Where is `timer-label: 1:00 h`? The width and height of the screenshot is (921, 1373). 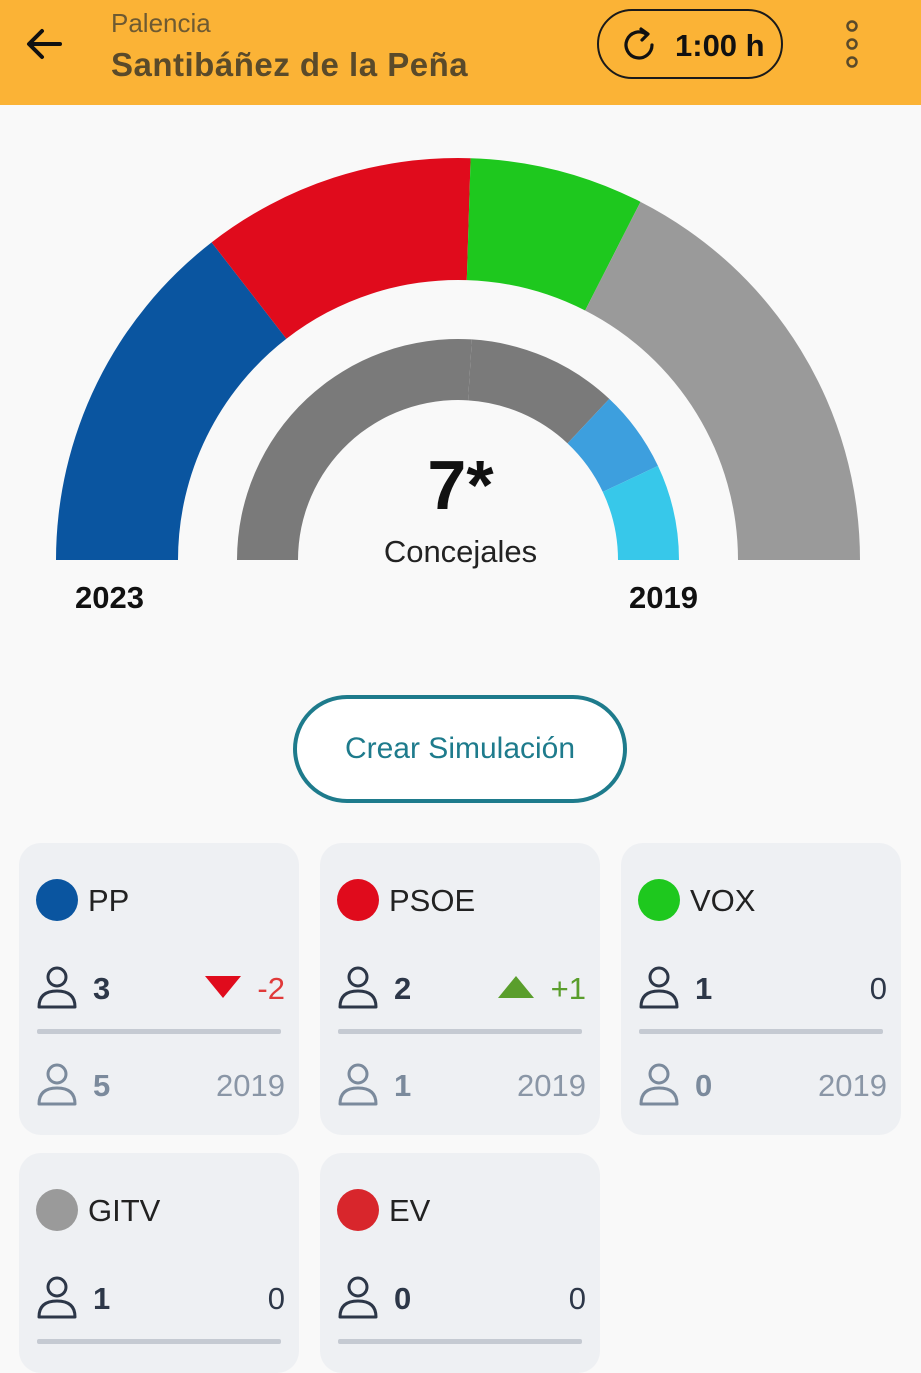
timer-label: 1:00 h is located at coordinates (720, 45).